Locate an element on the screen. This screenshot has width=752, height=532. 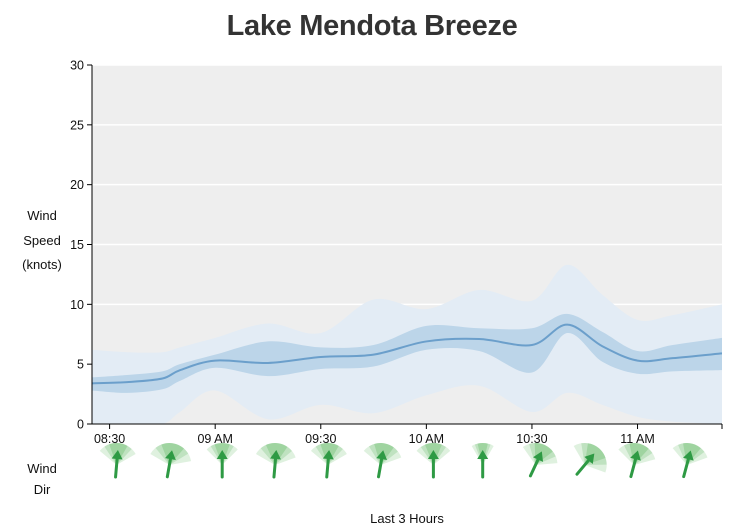
wind-dir-wedge is located at coordinates (542, 453).